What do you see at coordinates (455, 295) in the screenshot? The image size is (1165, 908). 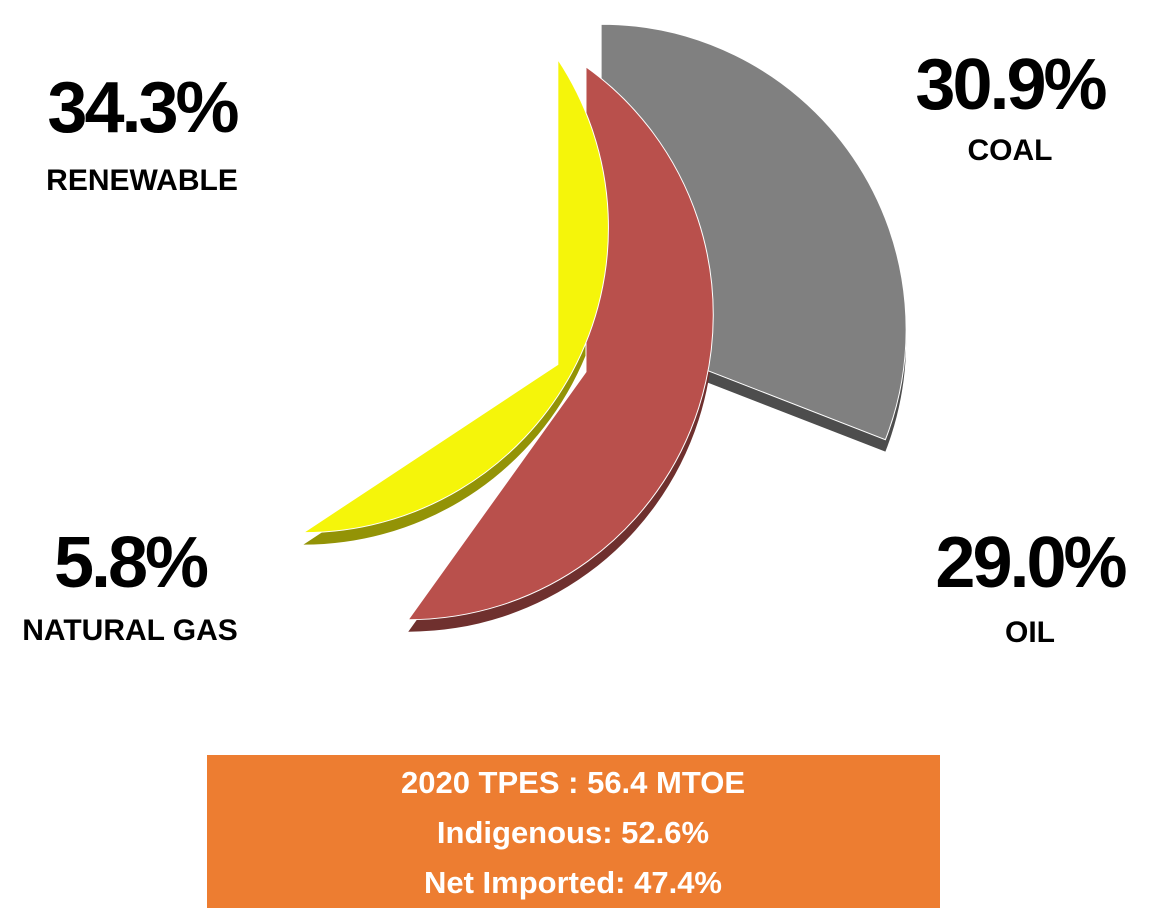 I see `slice` at bounding box center [455, 295].